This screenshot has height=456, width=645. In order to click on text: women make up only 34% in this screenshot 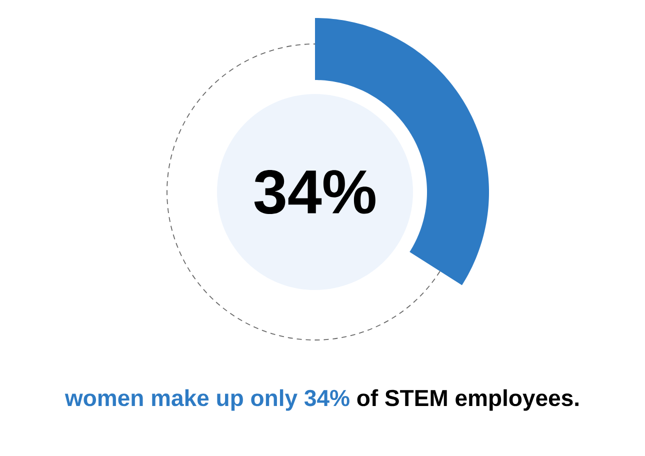, I will do `click(207, 400)`.